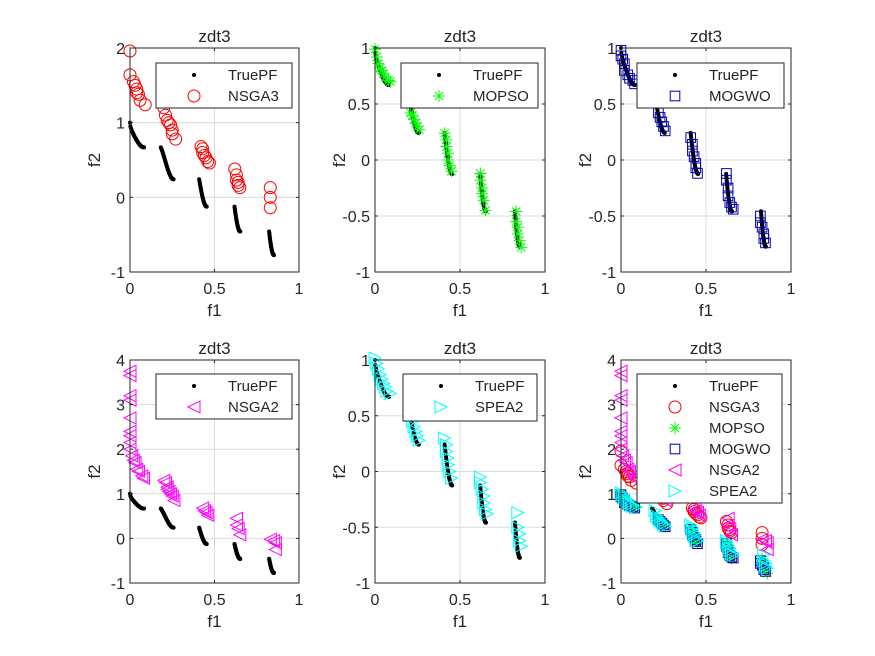 The image size is (875, 656). I want to click on legend-label: SPEA2, so click(499, 407).